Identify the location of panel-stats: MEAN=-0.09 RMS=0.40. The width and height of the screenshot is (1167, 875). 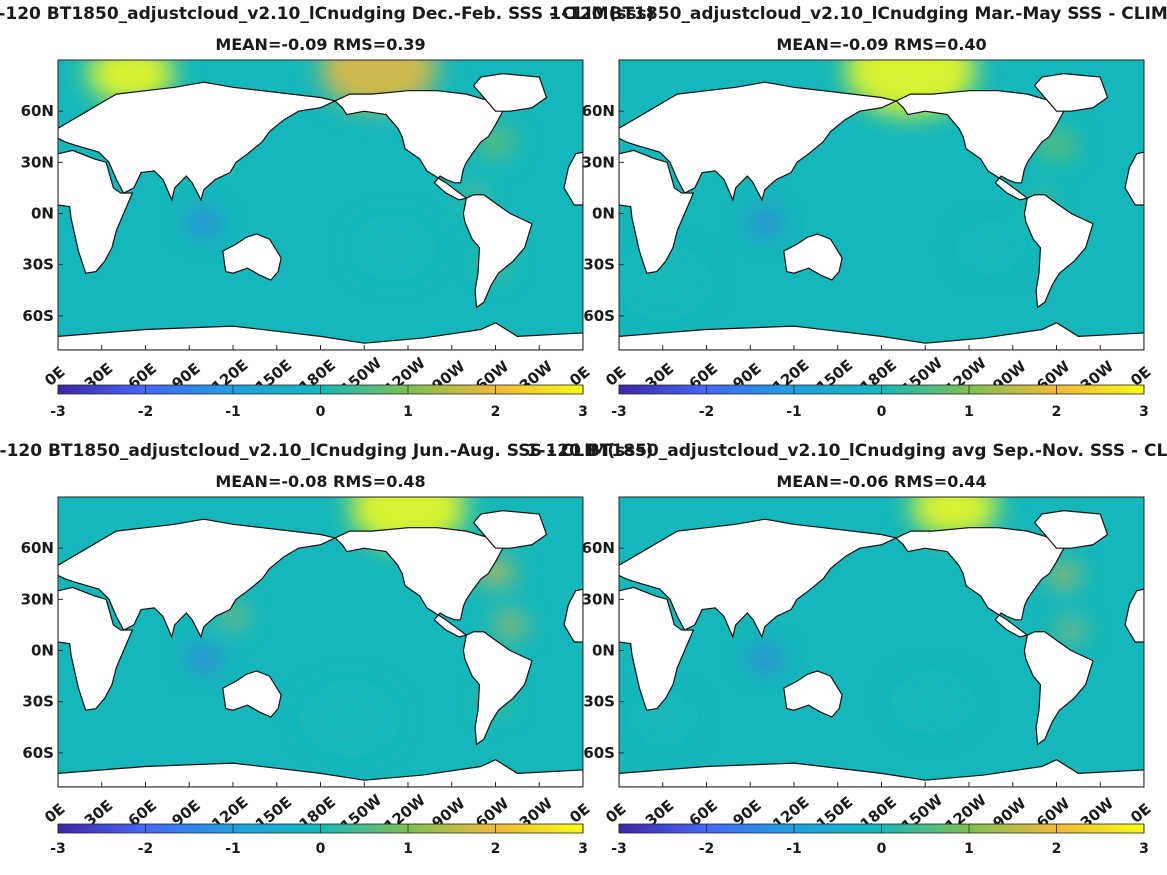
(881, 44).